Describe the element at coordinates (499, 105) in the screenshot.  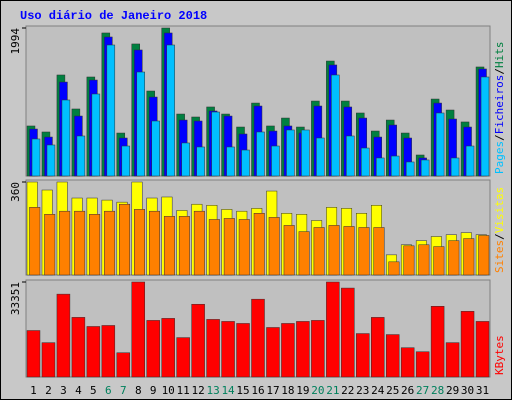
I see `legend-entry: Ficheiros` at that location.